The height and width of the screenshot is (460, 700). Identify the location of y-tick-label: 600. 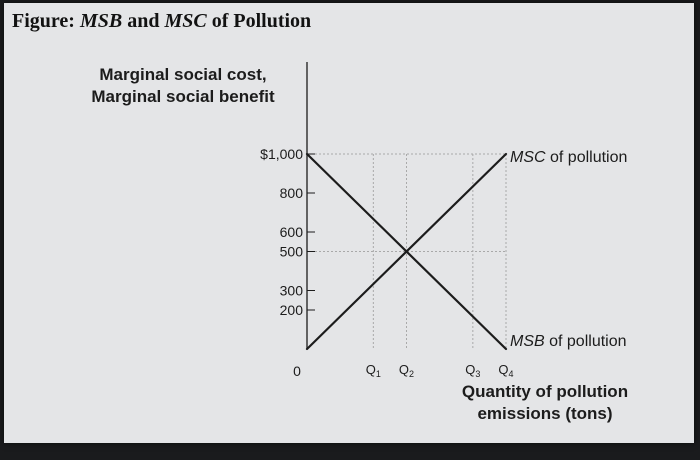
(292, 232).